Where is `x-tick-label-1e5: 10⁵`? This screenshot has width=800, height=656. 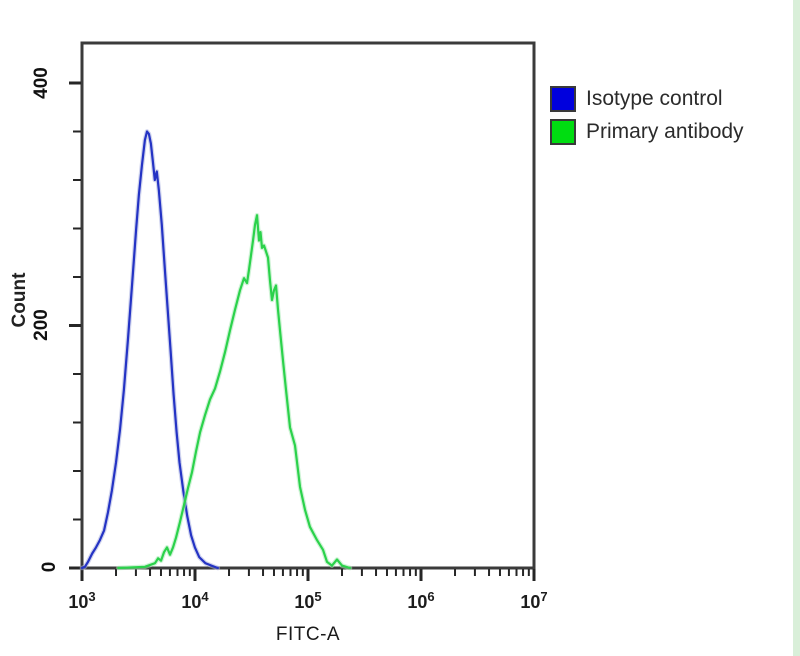
x-tick-label-1e5: 10⁵ is located at coordinates (308, 600).